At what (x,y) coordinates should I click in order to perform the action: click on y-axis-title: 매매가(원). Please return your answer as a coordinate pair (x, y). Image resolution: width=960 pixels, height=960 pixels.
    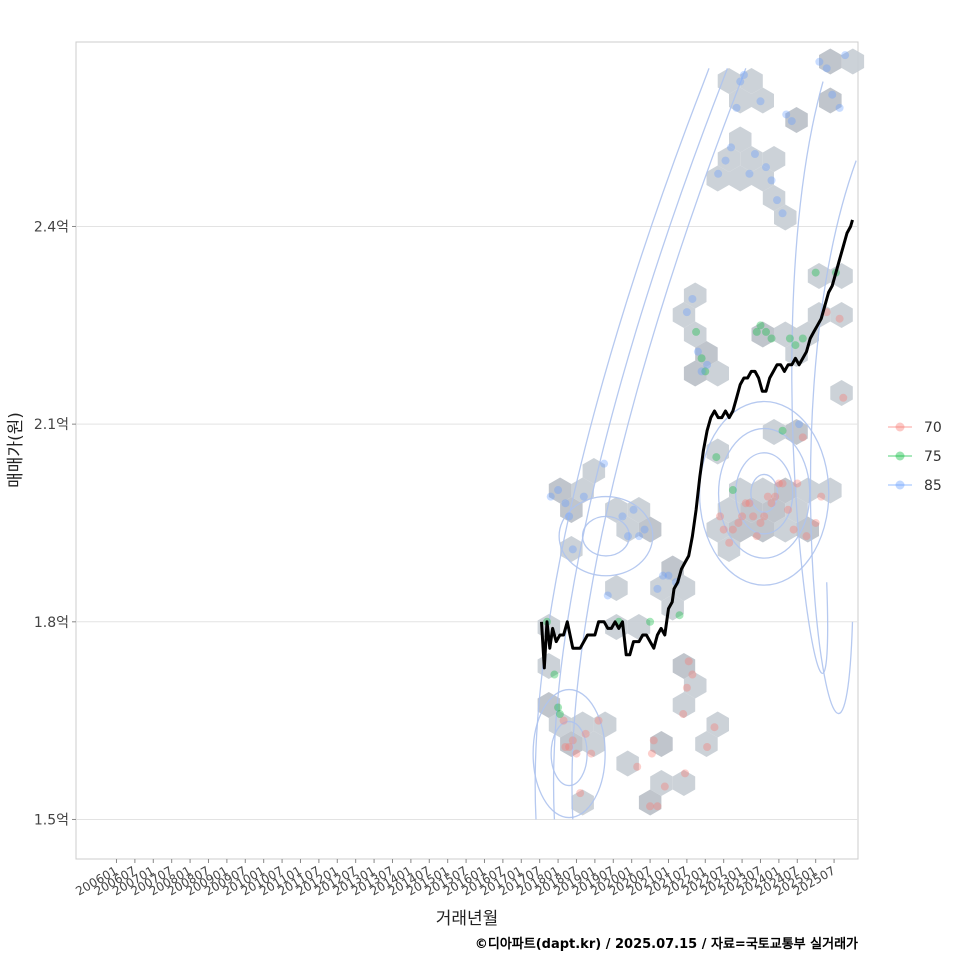
    Looking at the image, I should click on (16, 450).